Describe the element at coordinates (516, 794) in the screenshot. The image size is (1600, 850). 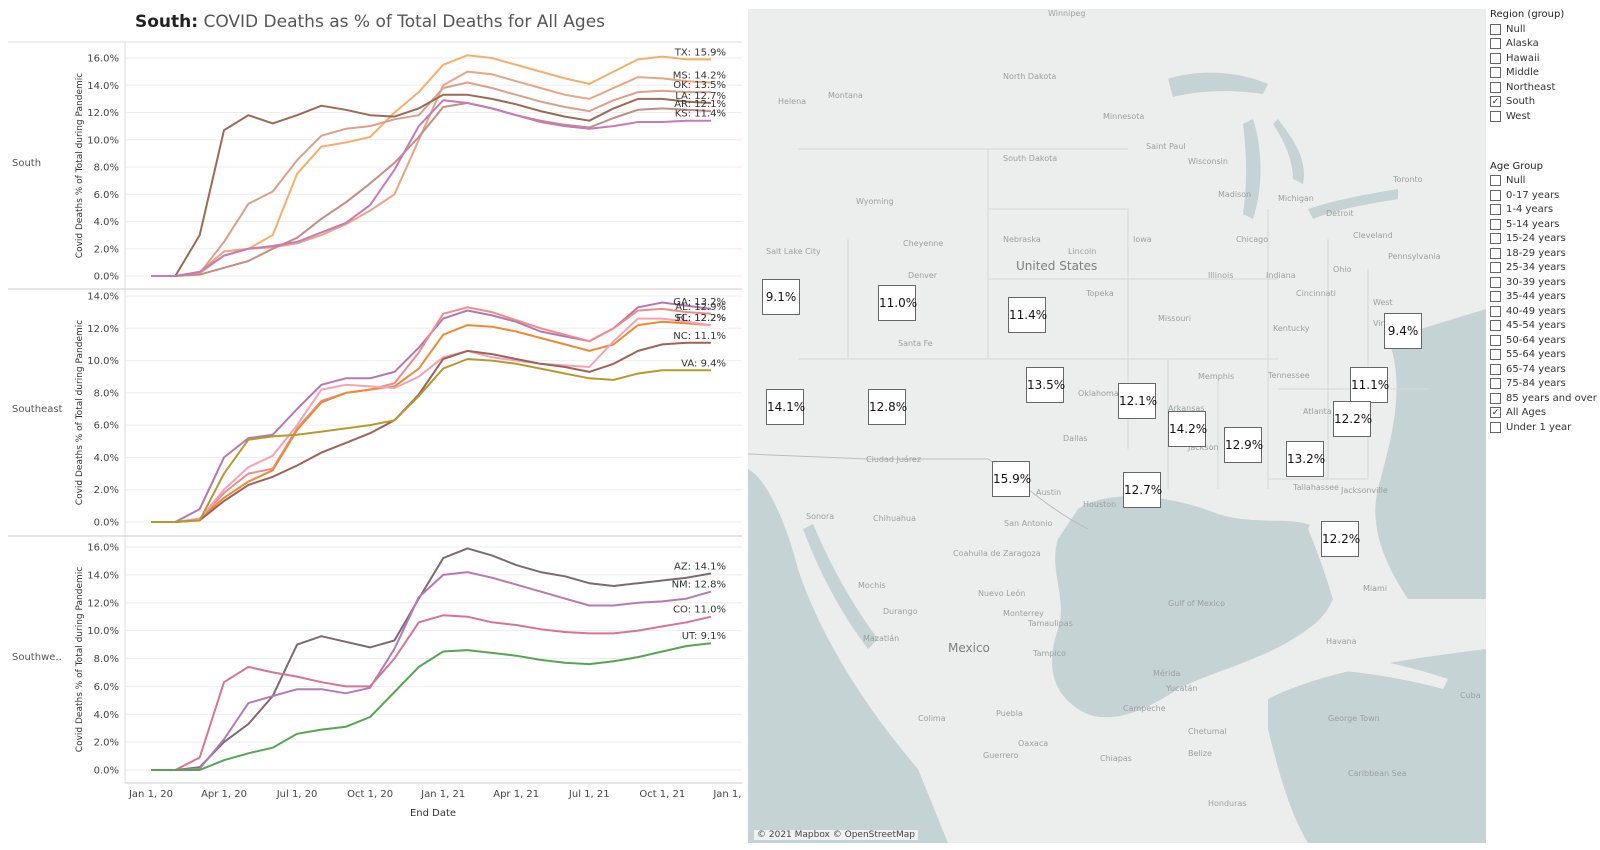
I see `x-tick-label: Apr 1, 21` at that location.